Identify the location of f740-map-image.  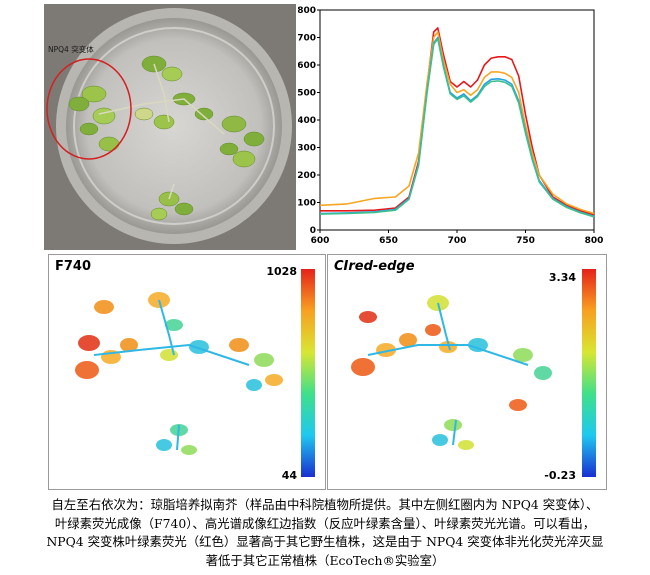
(195, 373).